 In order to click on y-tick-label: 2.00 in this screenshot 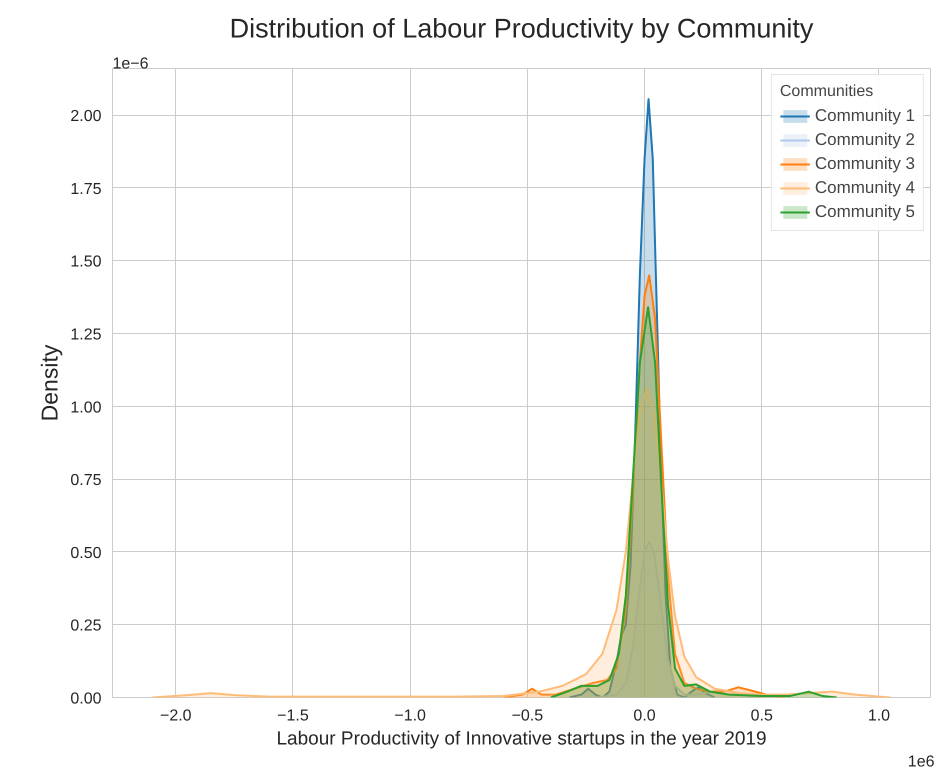, I will do `click(86, 117)`.